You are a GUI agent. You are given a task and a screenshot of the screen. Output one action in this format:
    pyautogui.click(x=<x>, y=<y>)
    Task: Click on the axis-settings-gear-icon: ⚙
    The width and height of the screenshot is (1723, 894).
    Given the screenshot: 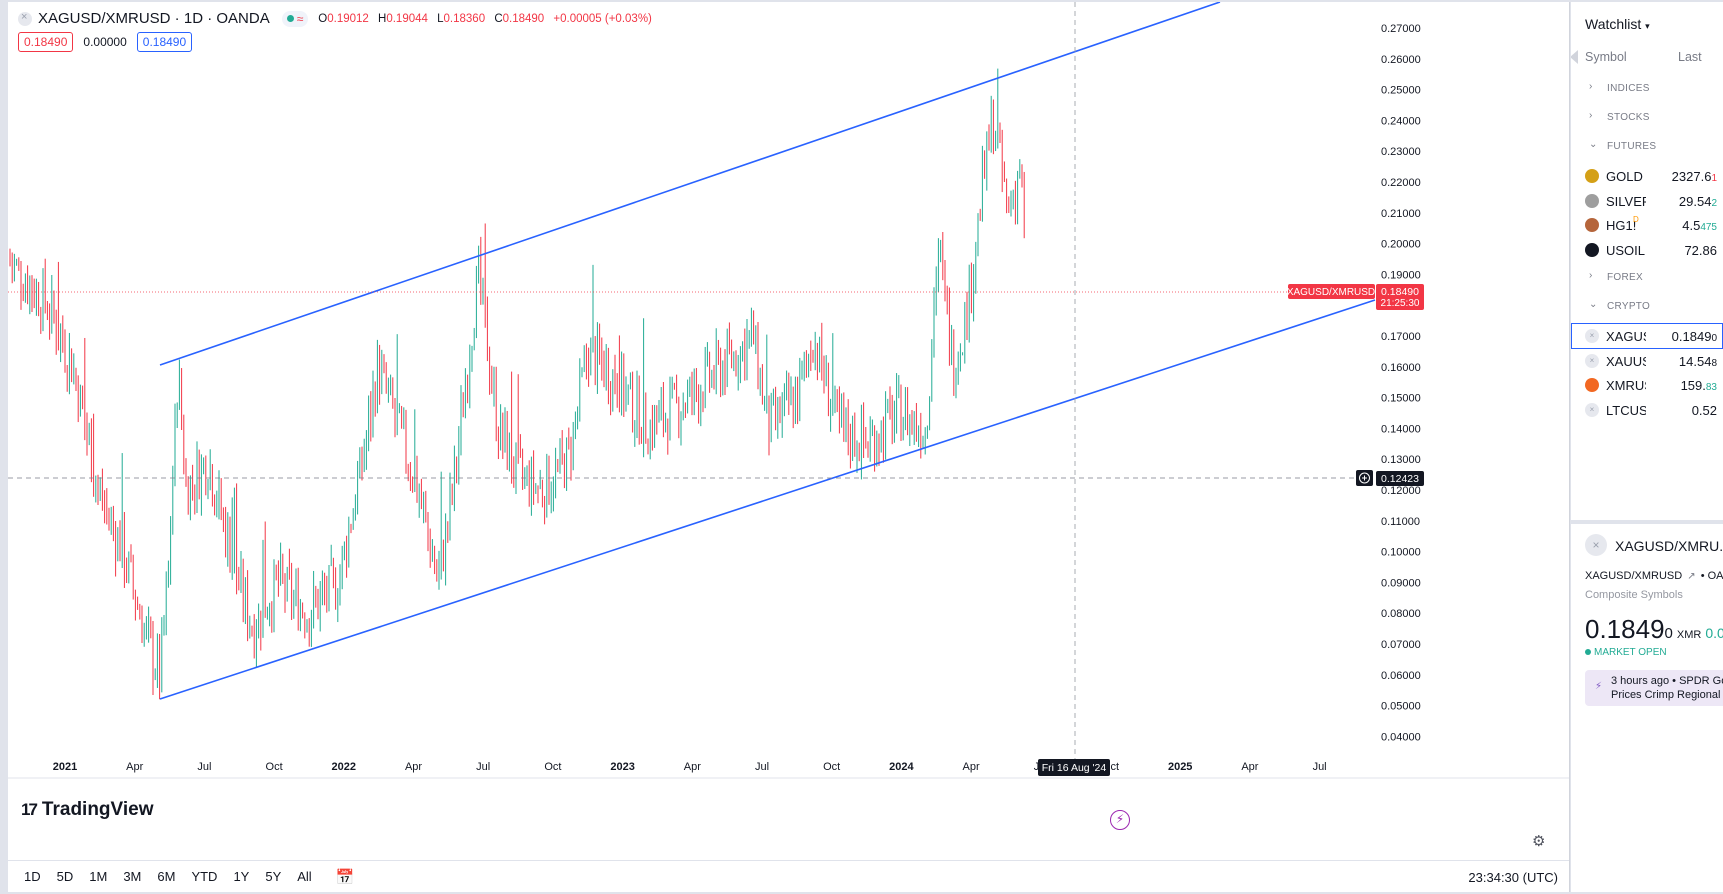 What is the action you would take?
    pyautogui.click(x=1539, y=841)
    